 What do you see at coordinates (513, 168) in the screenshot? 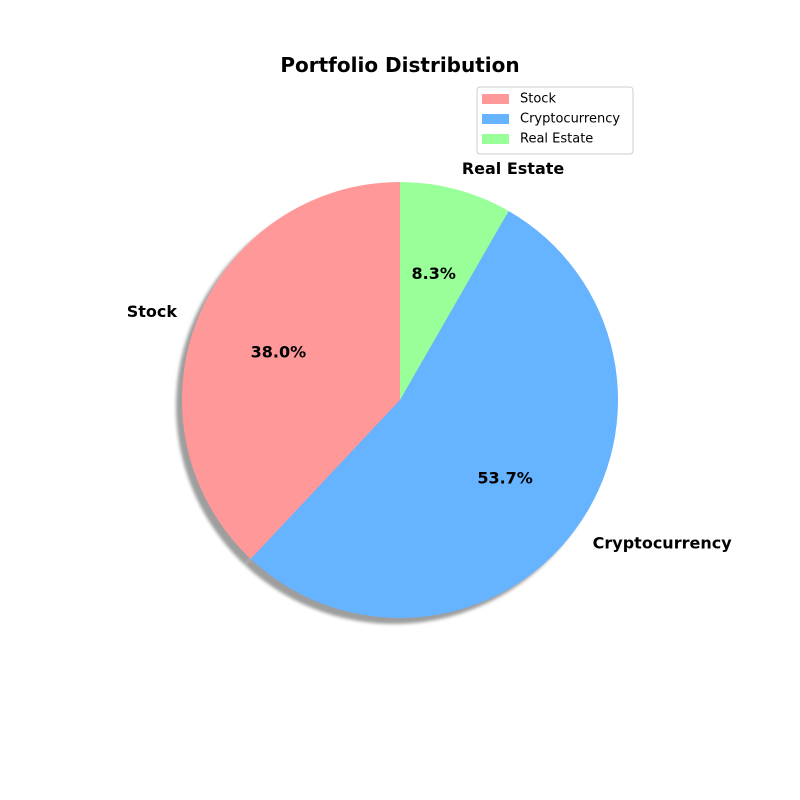
I see `slice-label-real-estate: Real Estate` at bounding box center [513, 168].